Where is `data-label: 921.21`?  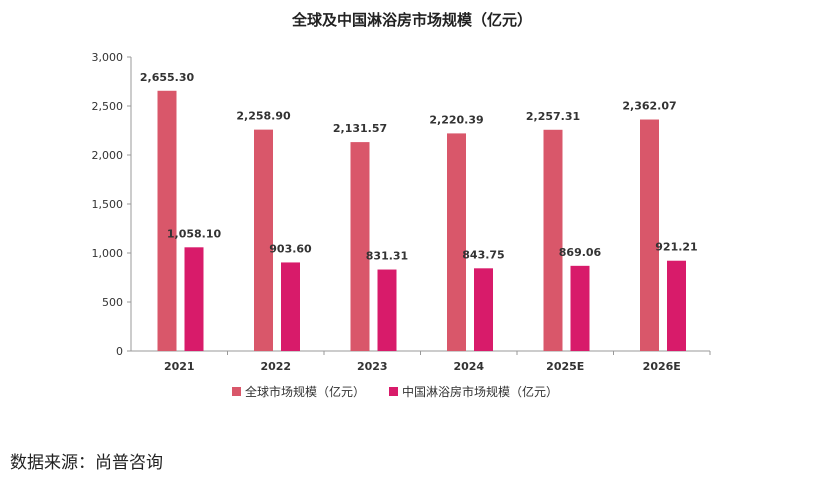 data-label: 921.21 is located at coordinates (676, 247).